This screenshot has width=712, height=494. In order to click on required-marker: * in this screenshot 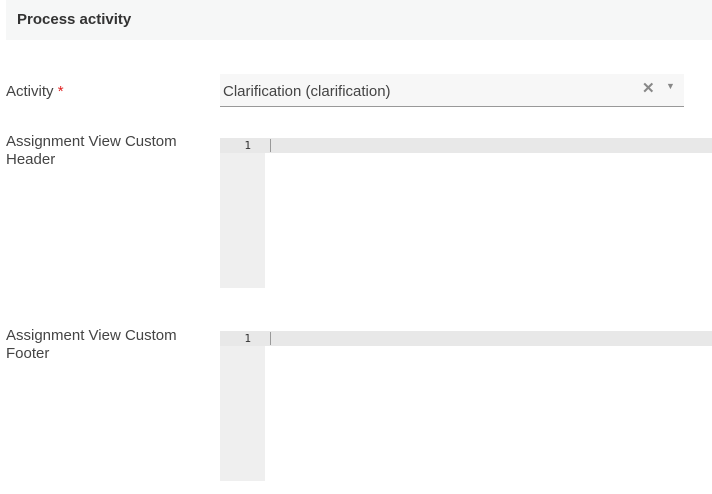, I will do `click(60, 91)`.